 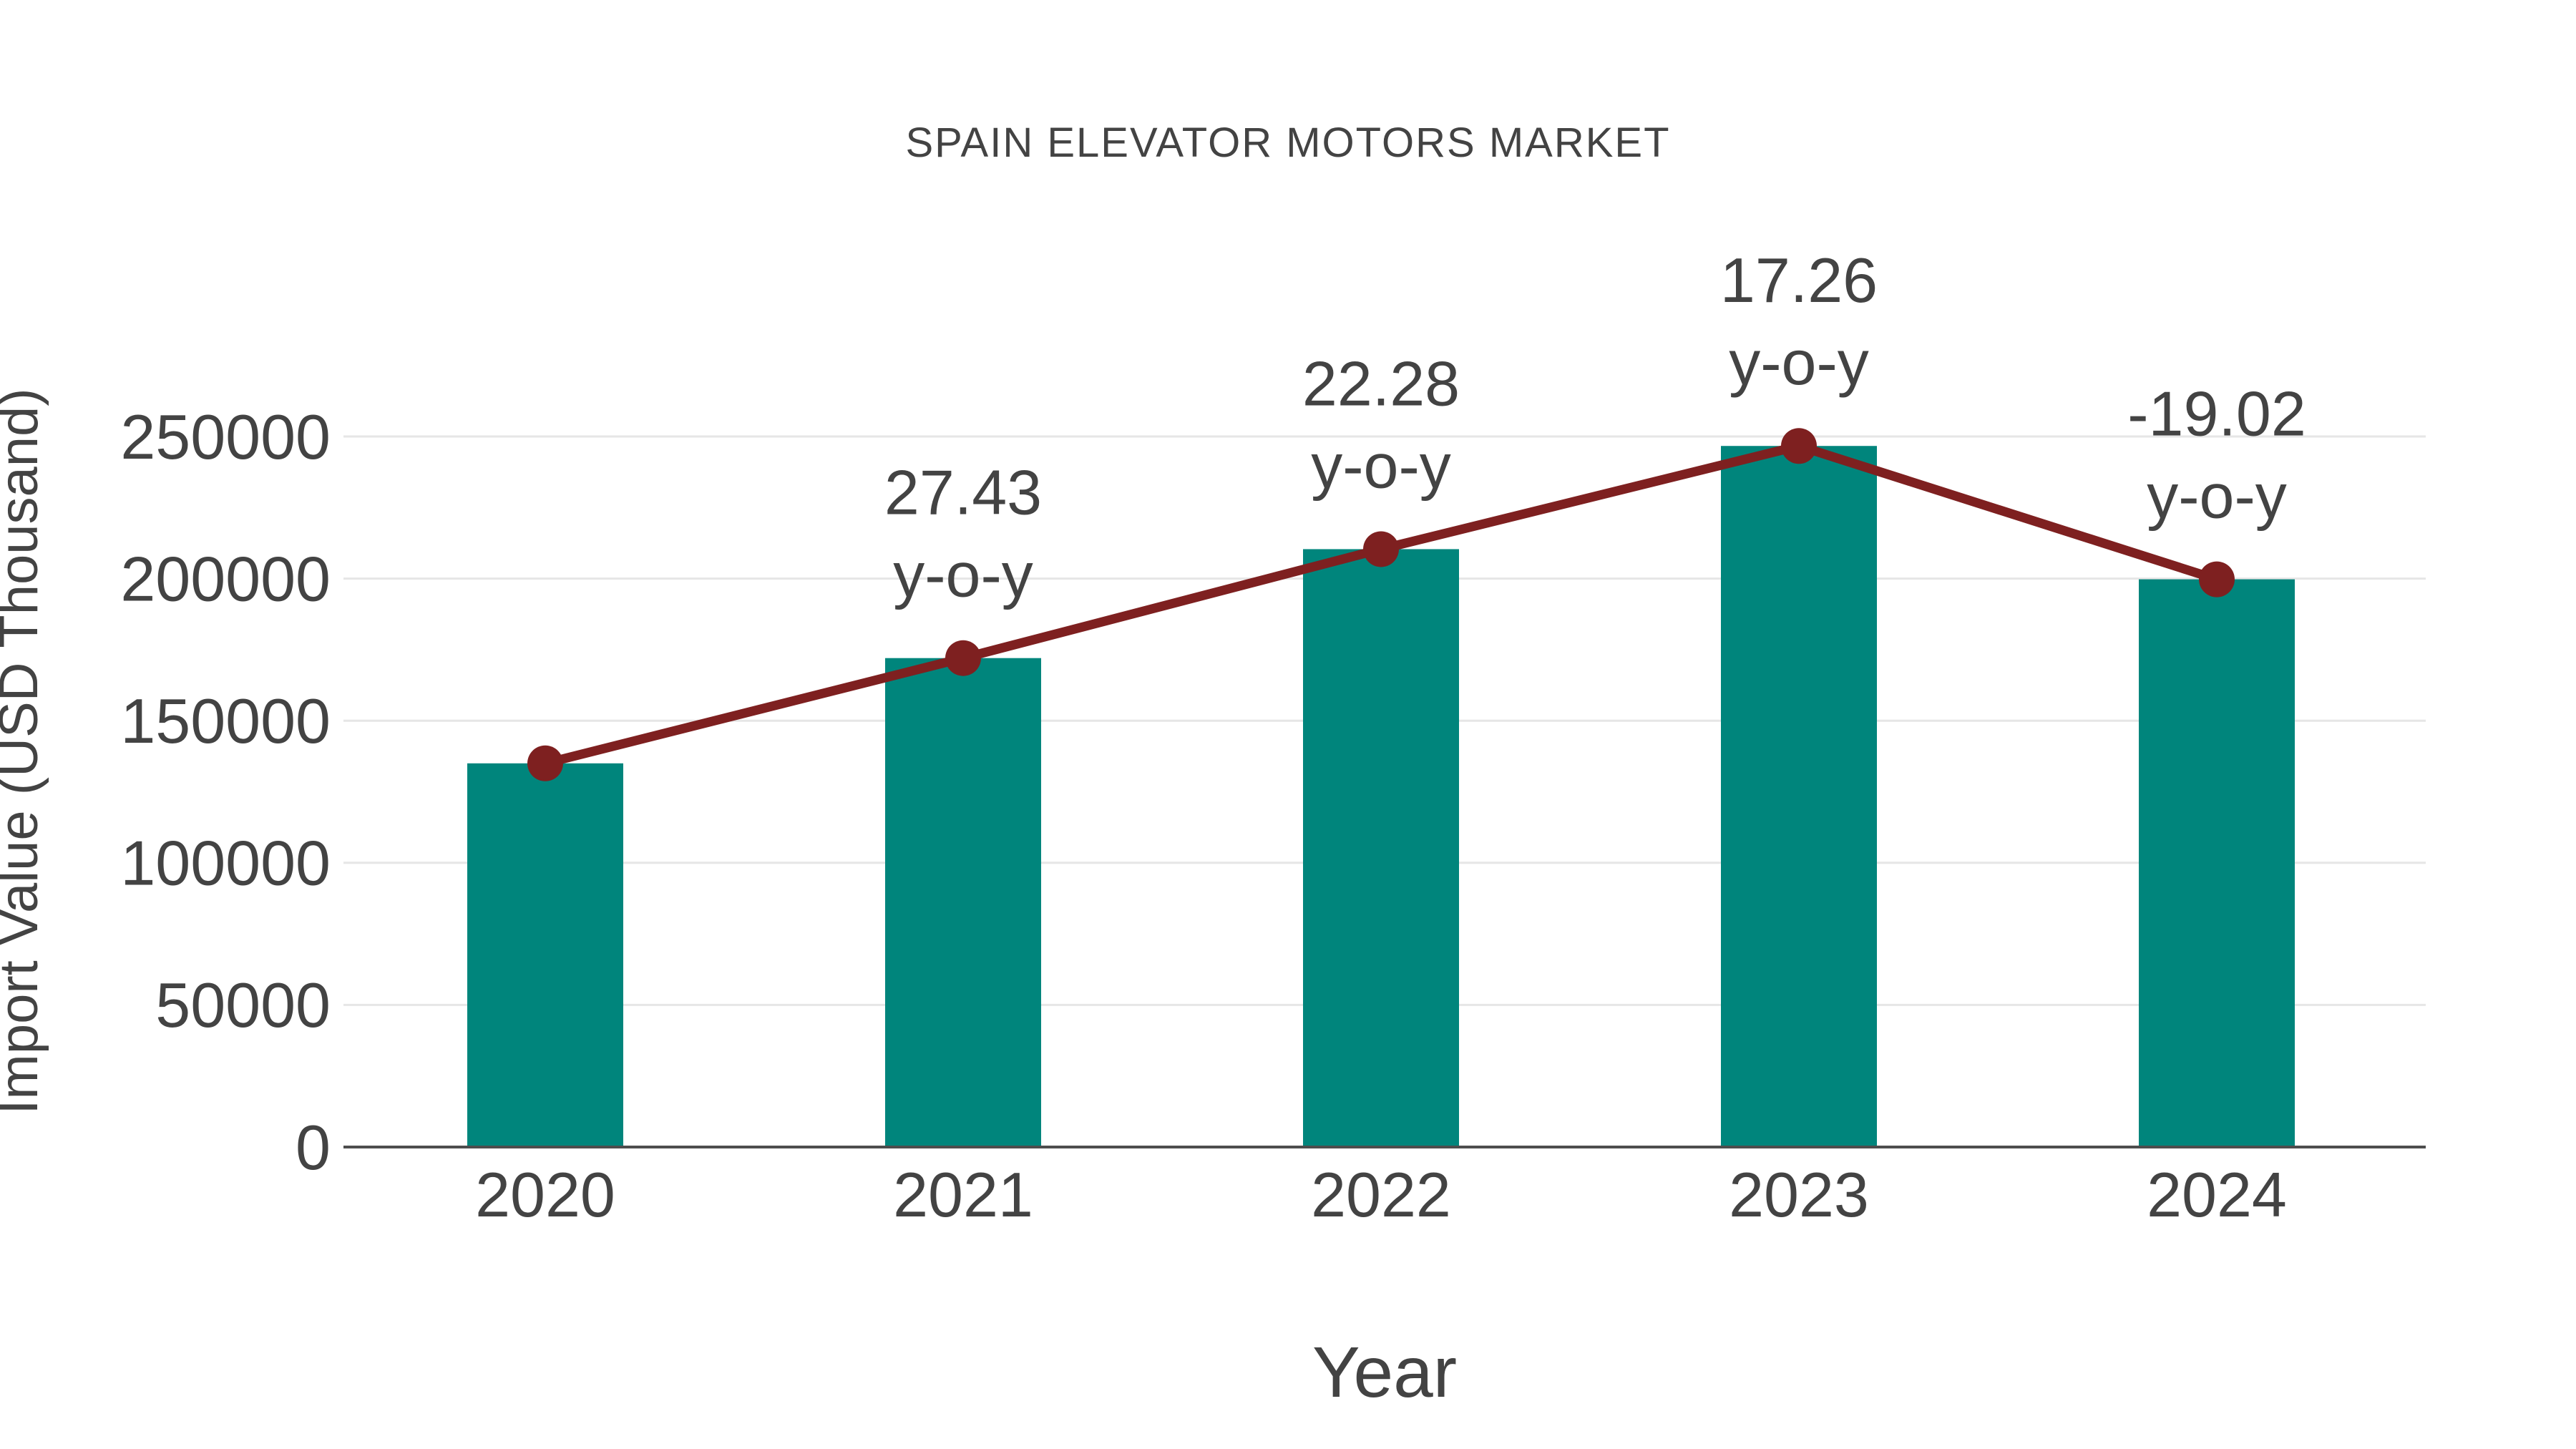 I want to click on bar-2024, so click(x=2217, y=863).